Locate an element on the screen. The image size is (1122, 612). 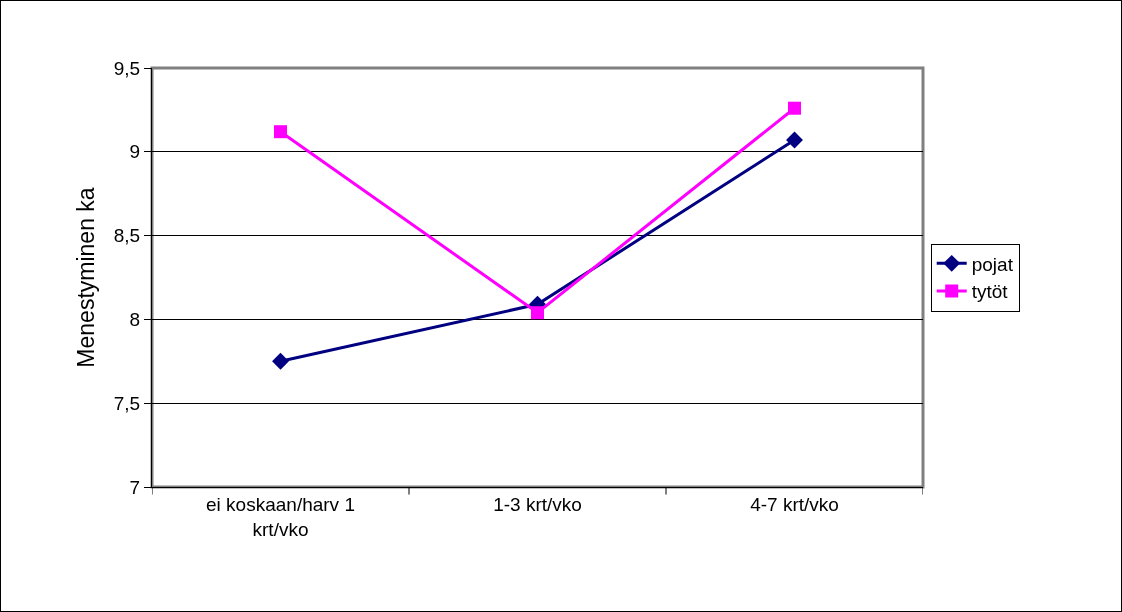
y-tick-label: 8,5 is located at coordinates (127, 236).